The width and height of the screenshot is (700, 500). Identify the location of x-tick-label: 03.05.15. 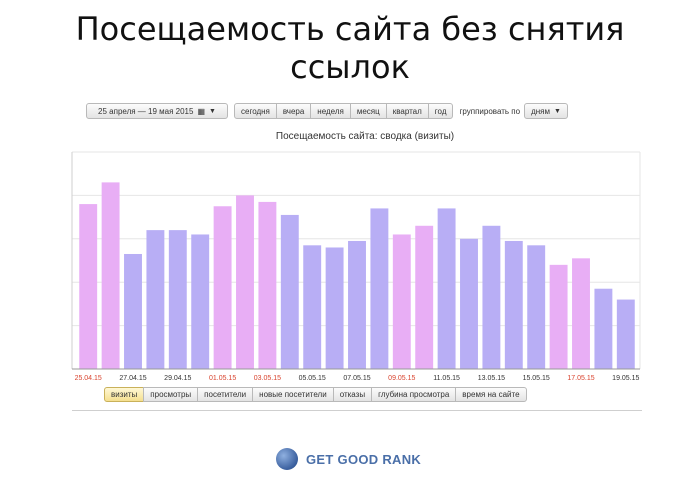
(267, 378).